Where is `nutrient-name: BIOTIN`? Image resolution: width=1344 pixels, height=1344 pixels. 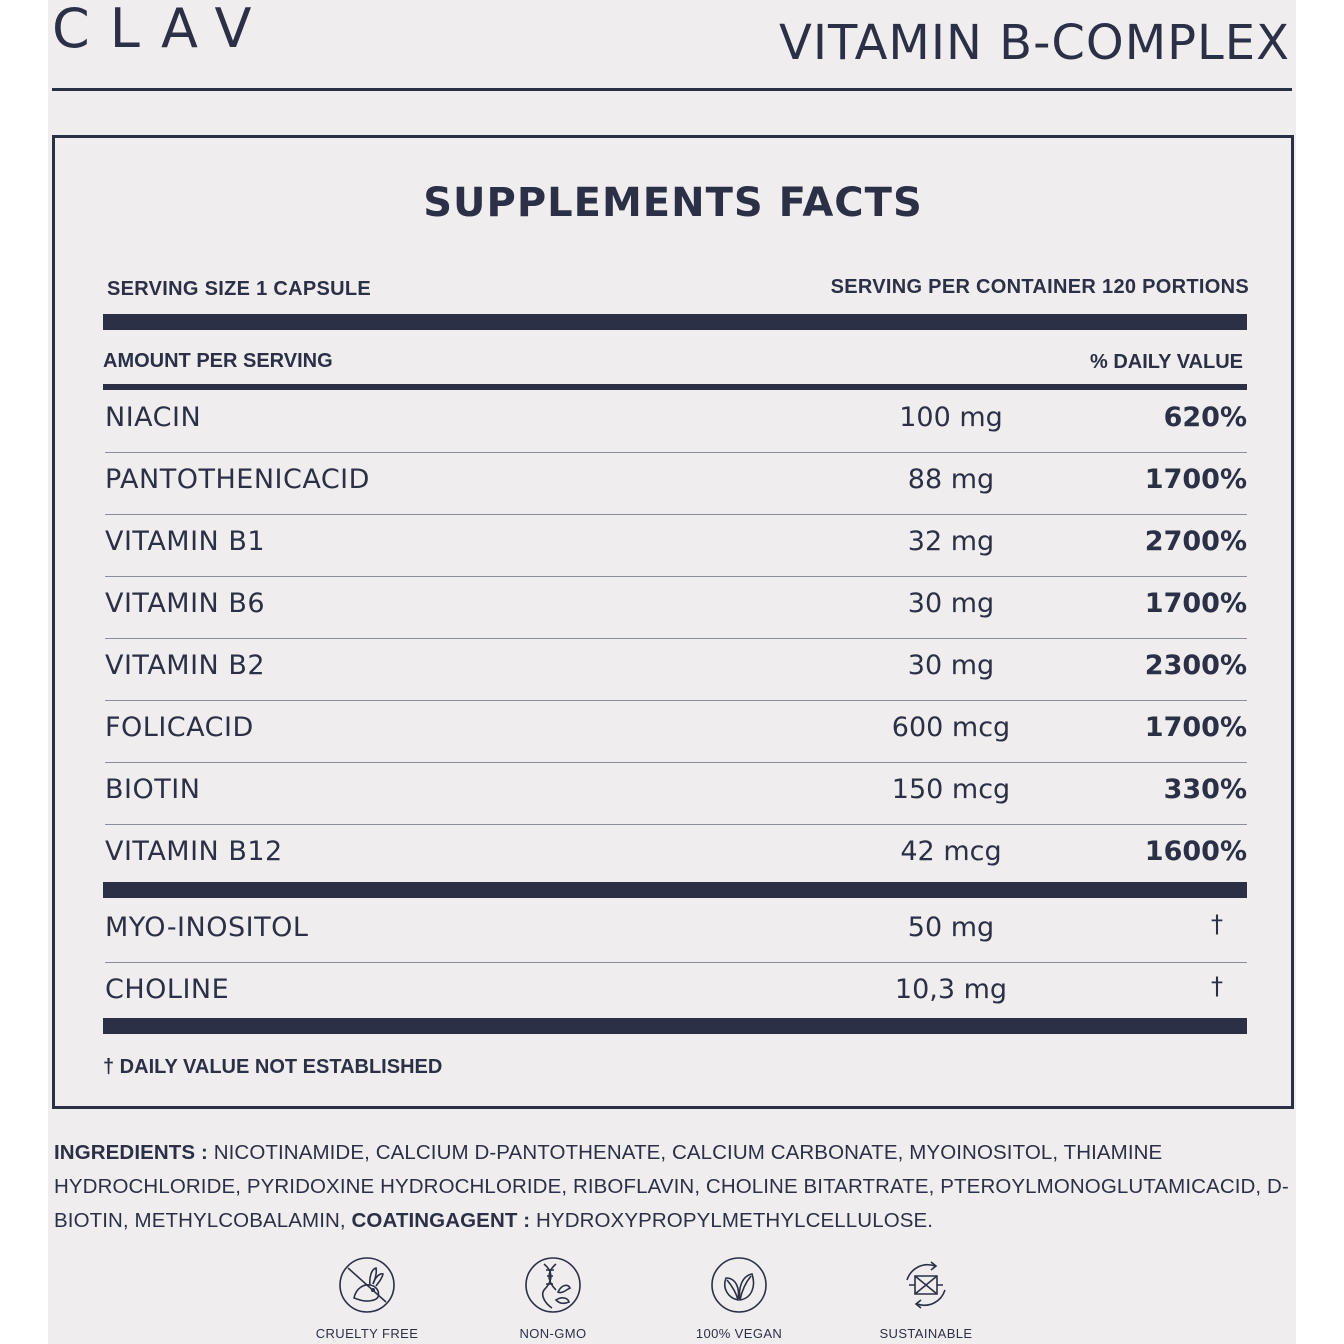 nutrient-name: BIOTIN is located at coordinates (153, 789).